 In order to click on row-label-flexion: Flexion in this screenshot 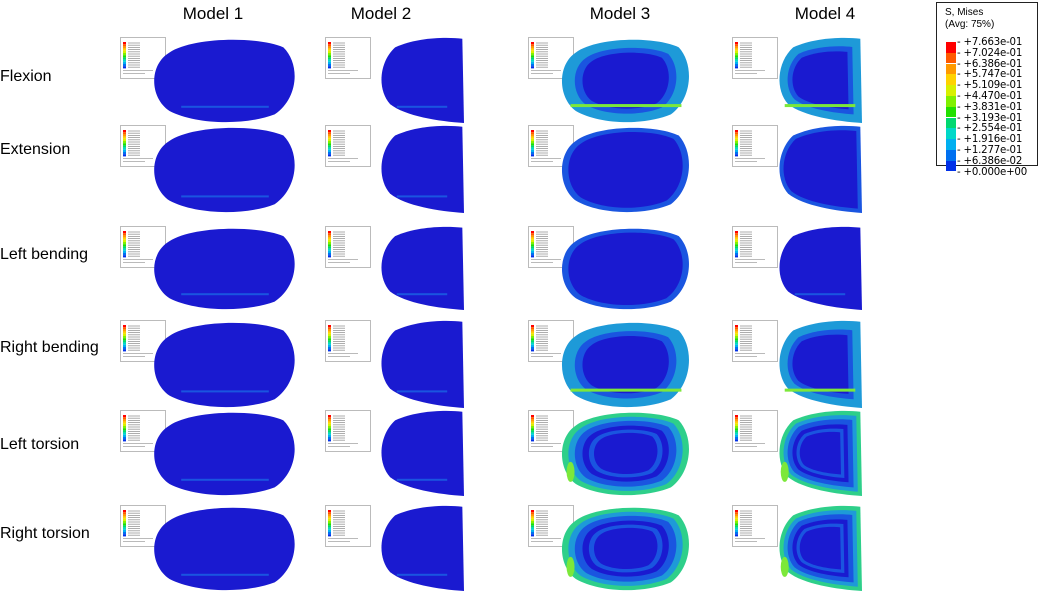, I will do `click(26, 76)`.